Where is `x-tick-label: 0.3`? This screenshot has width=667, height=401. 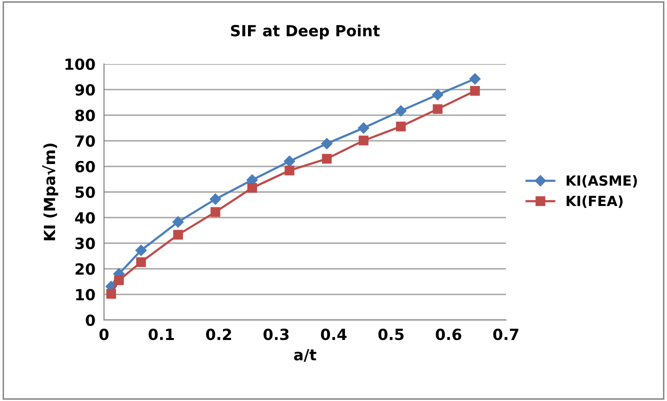 x-tick-label: 0.3 is located at coordinates (276, 334).